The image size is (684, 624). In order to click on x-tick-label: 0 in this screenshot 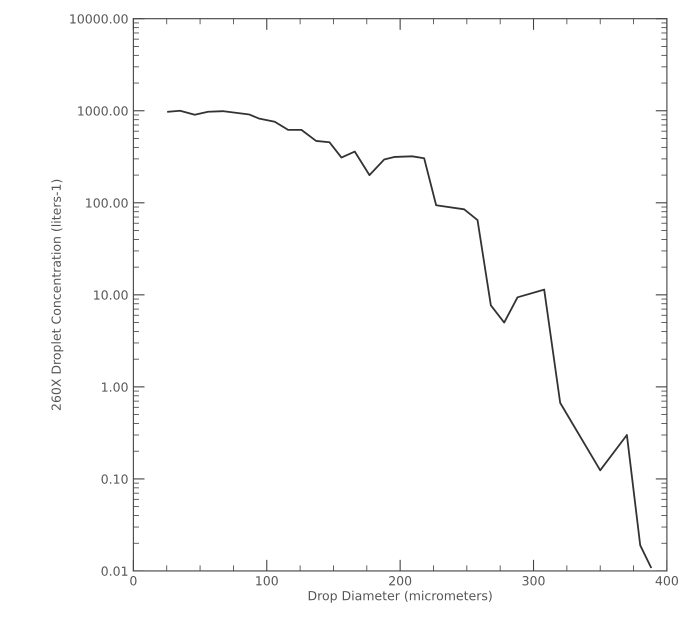, I will do `click(133, 581)`.